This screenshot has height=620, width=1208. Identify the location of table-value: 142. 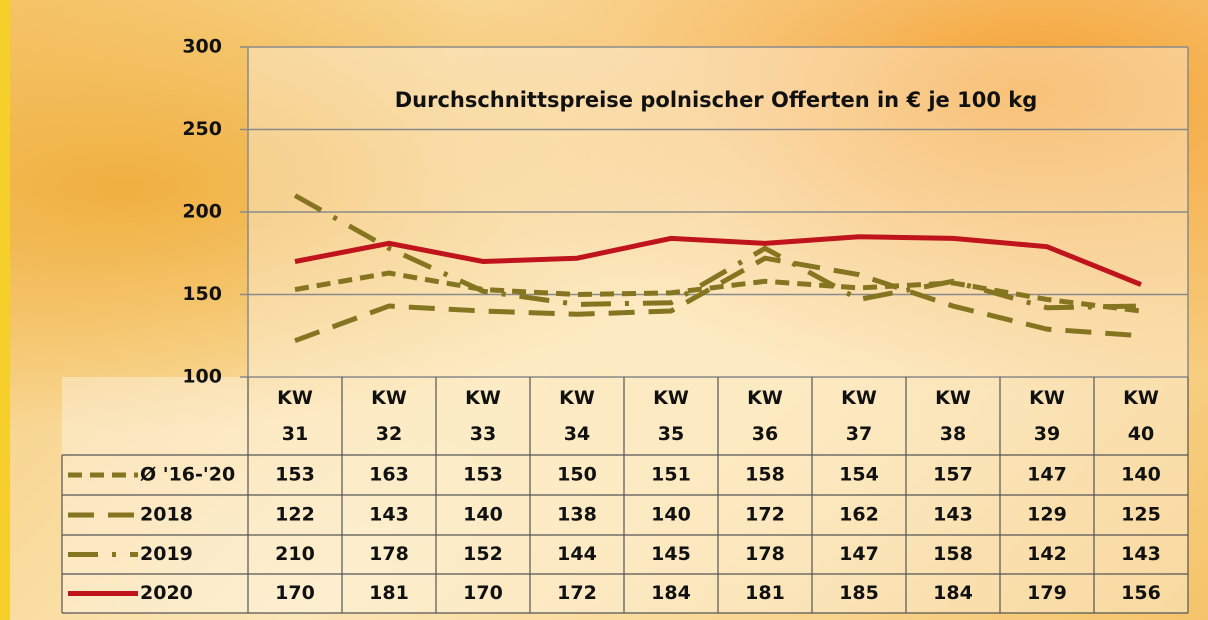
(1047, 554).